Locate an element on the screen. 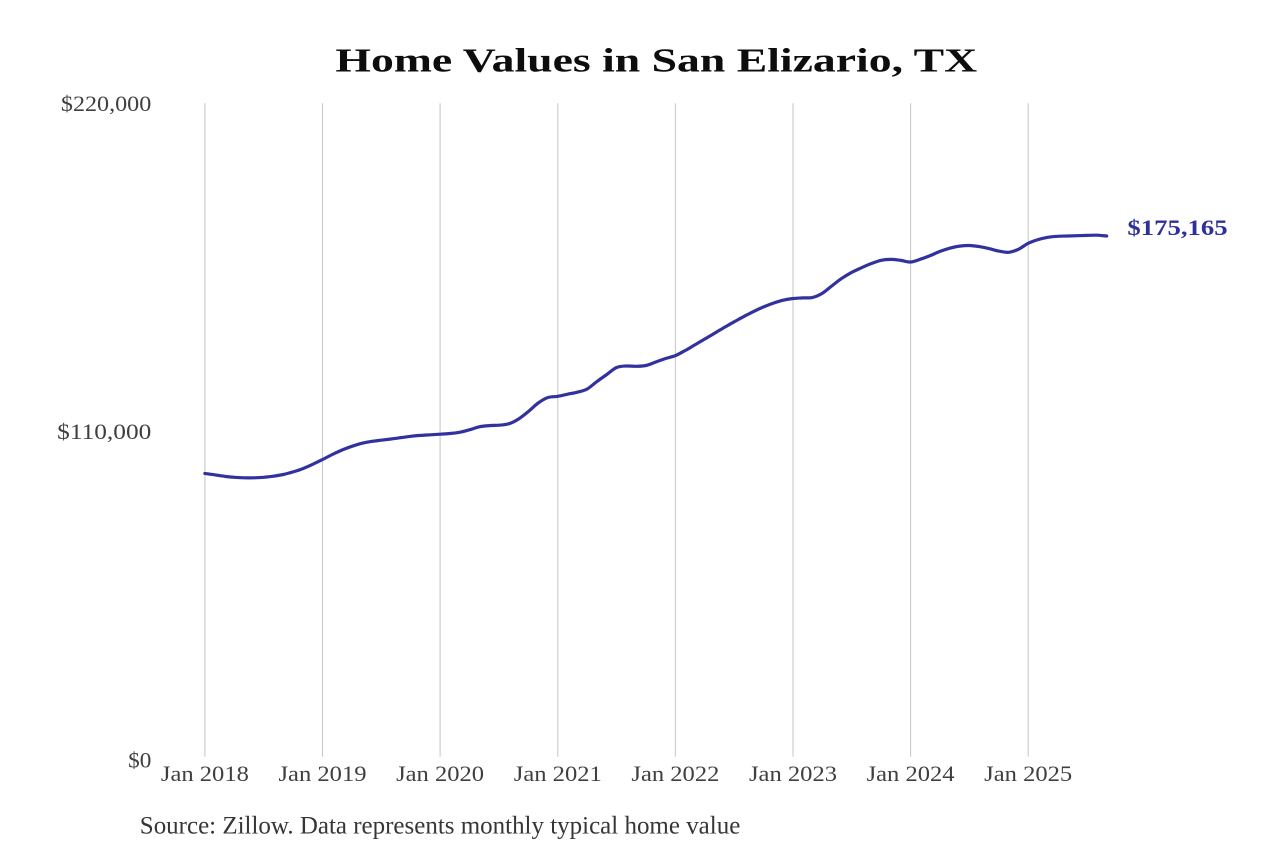  svg-text: Jan 2025 is located at coordinates (1028, 773).